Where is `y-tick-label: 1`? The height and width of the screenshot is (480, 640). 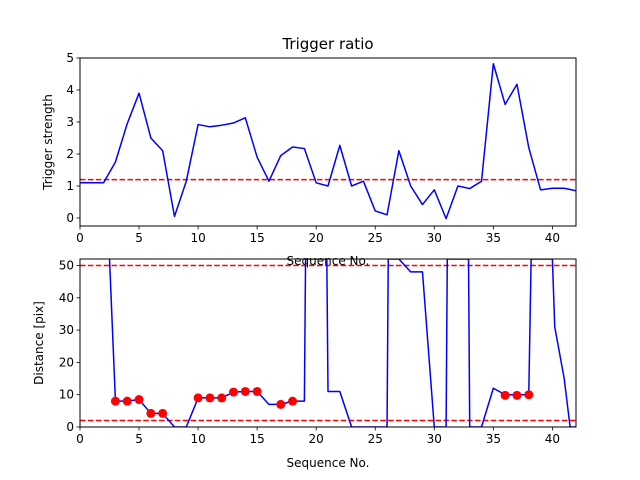
y-tick-label: 1 is located at coordinates (70, 186).